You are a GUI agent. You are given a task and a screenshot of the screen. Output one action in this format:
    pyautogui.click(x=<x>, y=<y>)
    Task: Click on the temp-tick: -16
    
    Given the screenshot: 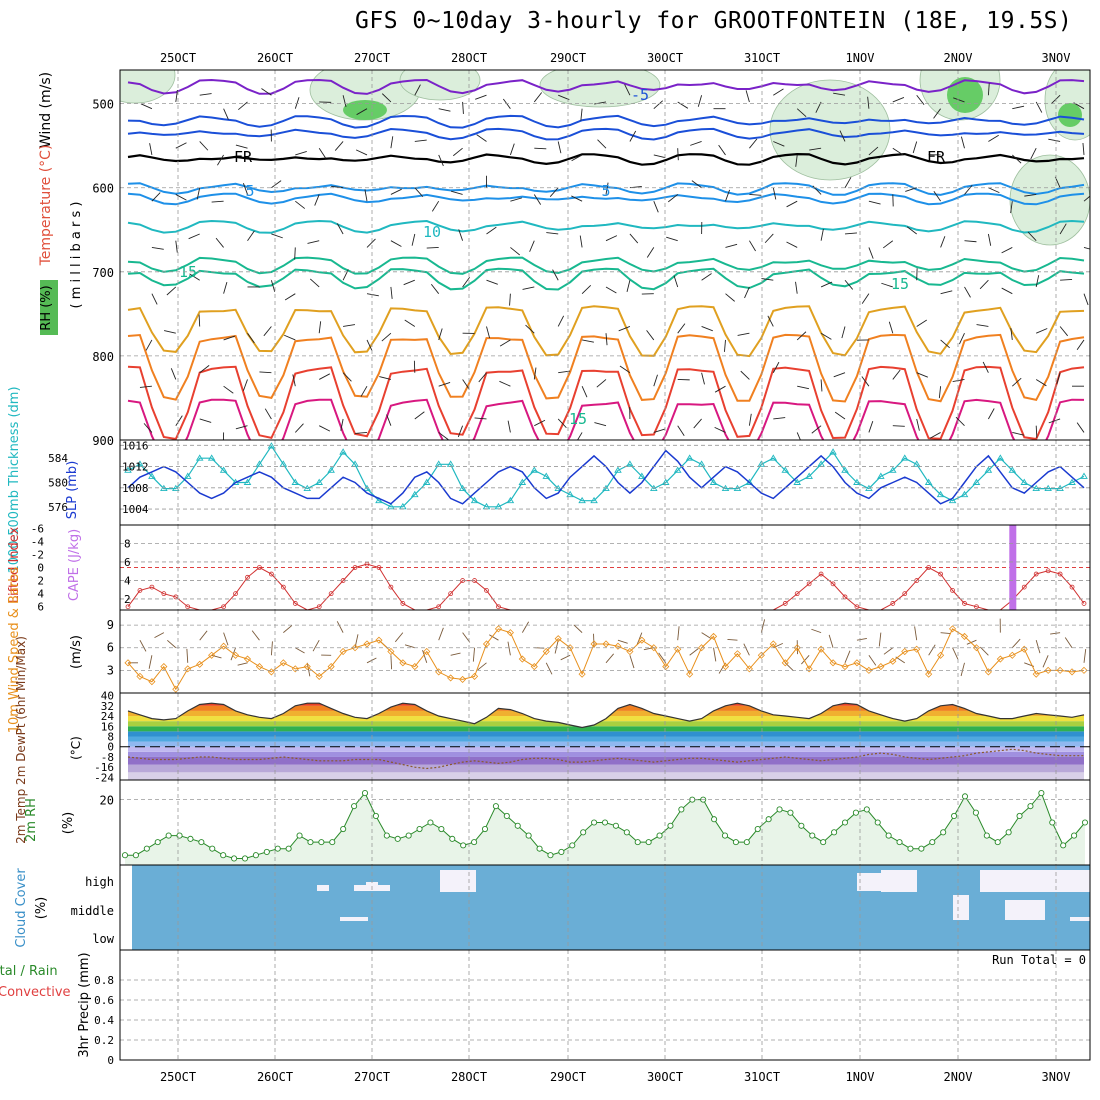 What is the action you would take?
    pyautogui.click(x=104, y=767)
    